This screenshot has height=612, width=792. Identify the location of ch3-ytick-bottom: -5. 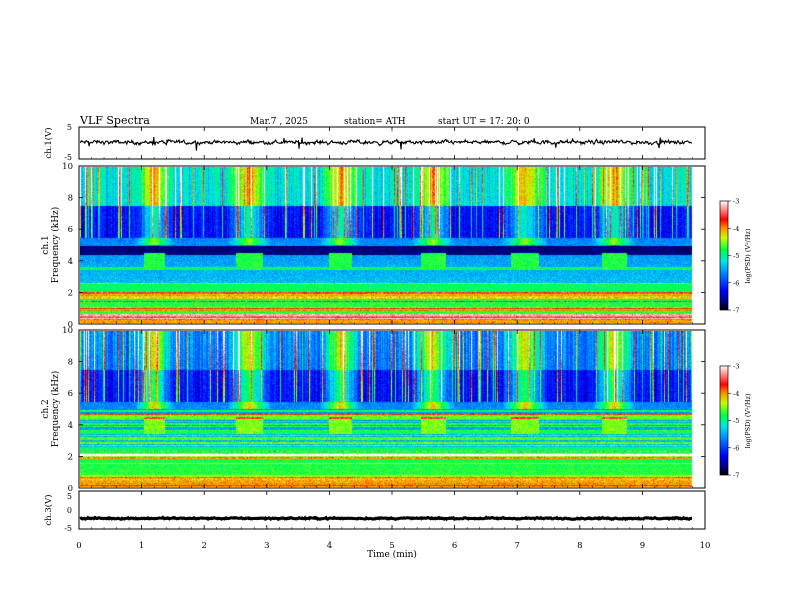
(68, 528).